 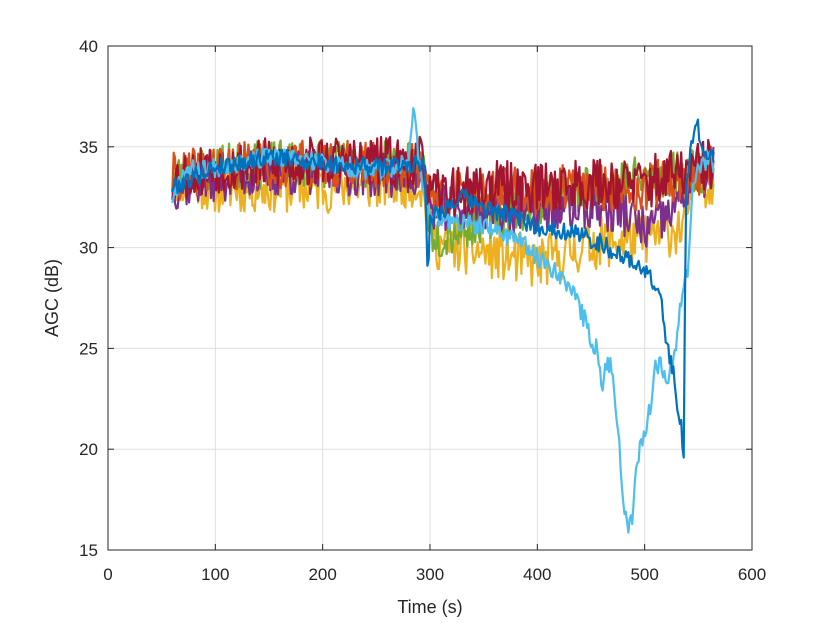 I want to click on y-tick-label: 35, so click(x=88, y=147).